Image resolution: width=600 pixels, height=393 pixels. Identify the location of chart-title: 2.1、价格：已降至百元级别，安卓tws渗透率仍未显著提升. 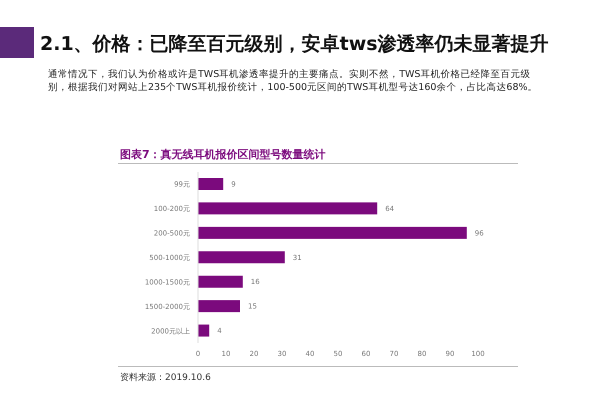
(294, 44).